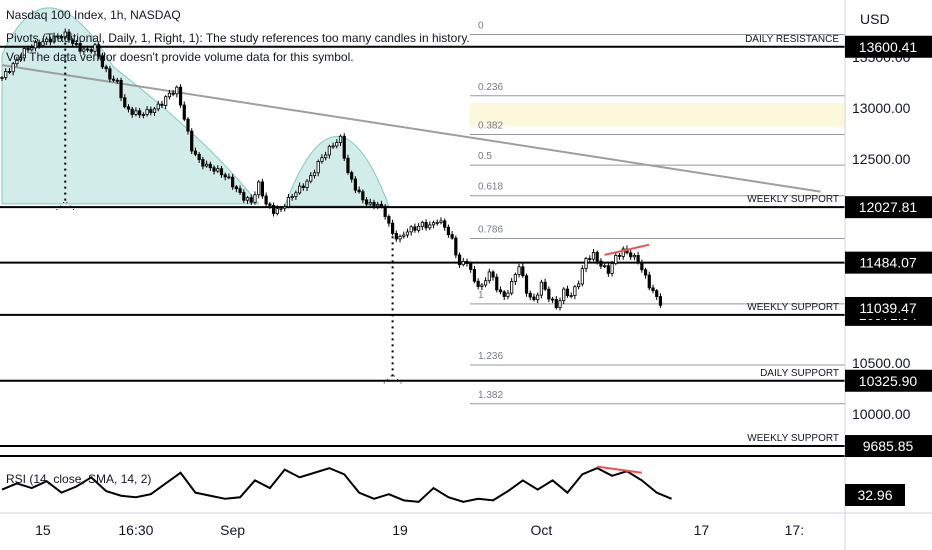 This screenshot has width=932, height=550. Describe the element at coordinates (232, 530) in the screenshot. I see `x-tick-label: Sep` at that location.